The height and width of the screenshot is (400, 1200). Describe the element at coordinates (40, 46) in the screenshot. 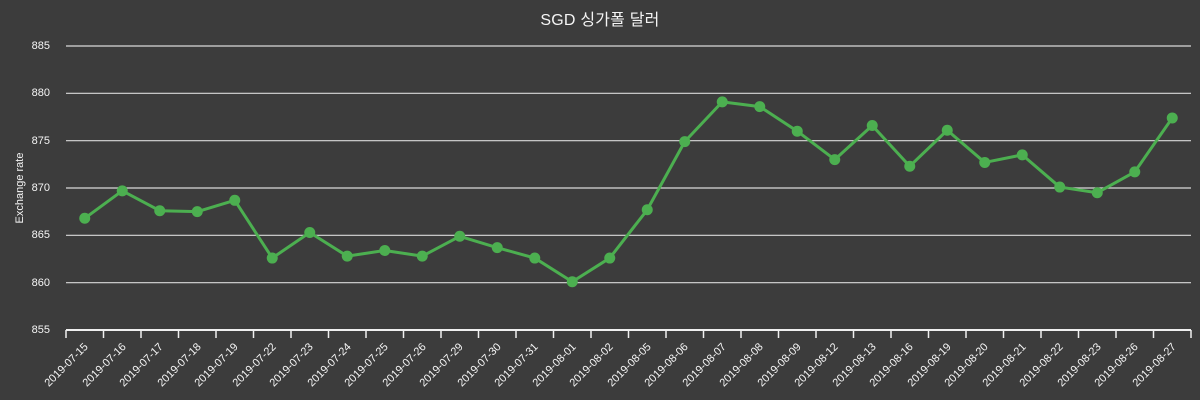

I see `y-tick-label: 885` at that location.